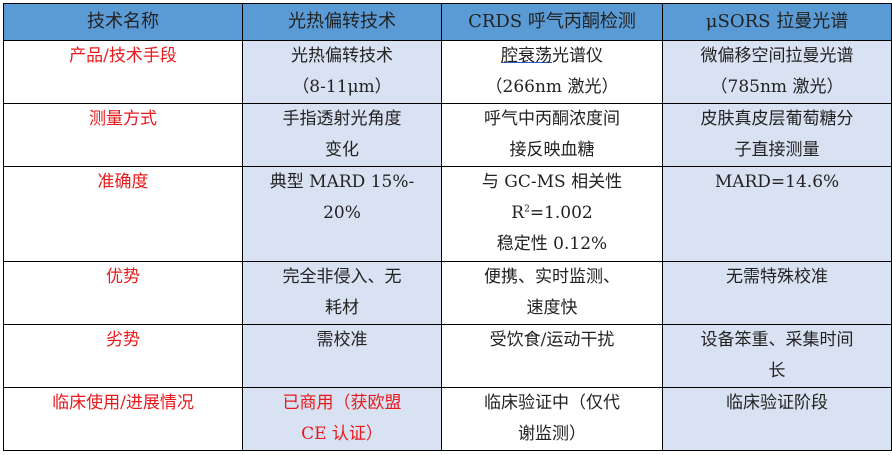 This screenshot has height=455, width=892. I want to click on table-row: 优势 完全非侵入、无 耗材 便携、实时监测、 速度快 无需特殊校准, so click(447, 293).